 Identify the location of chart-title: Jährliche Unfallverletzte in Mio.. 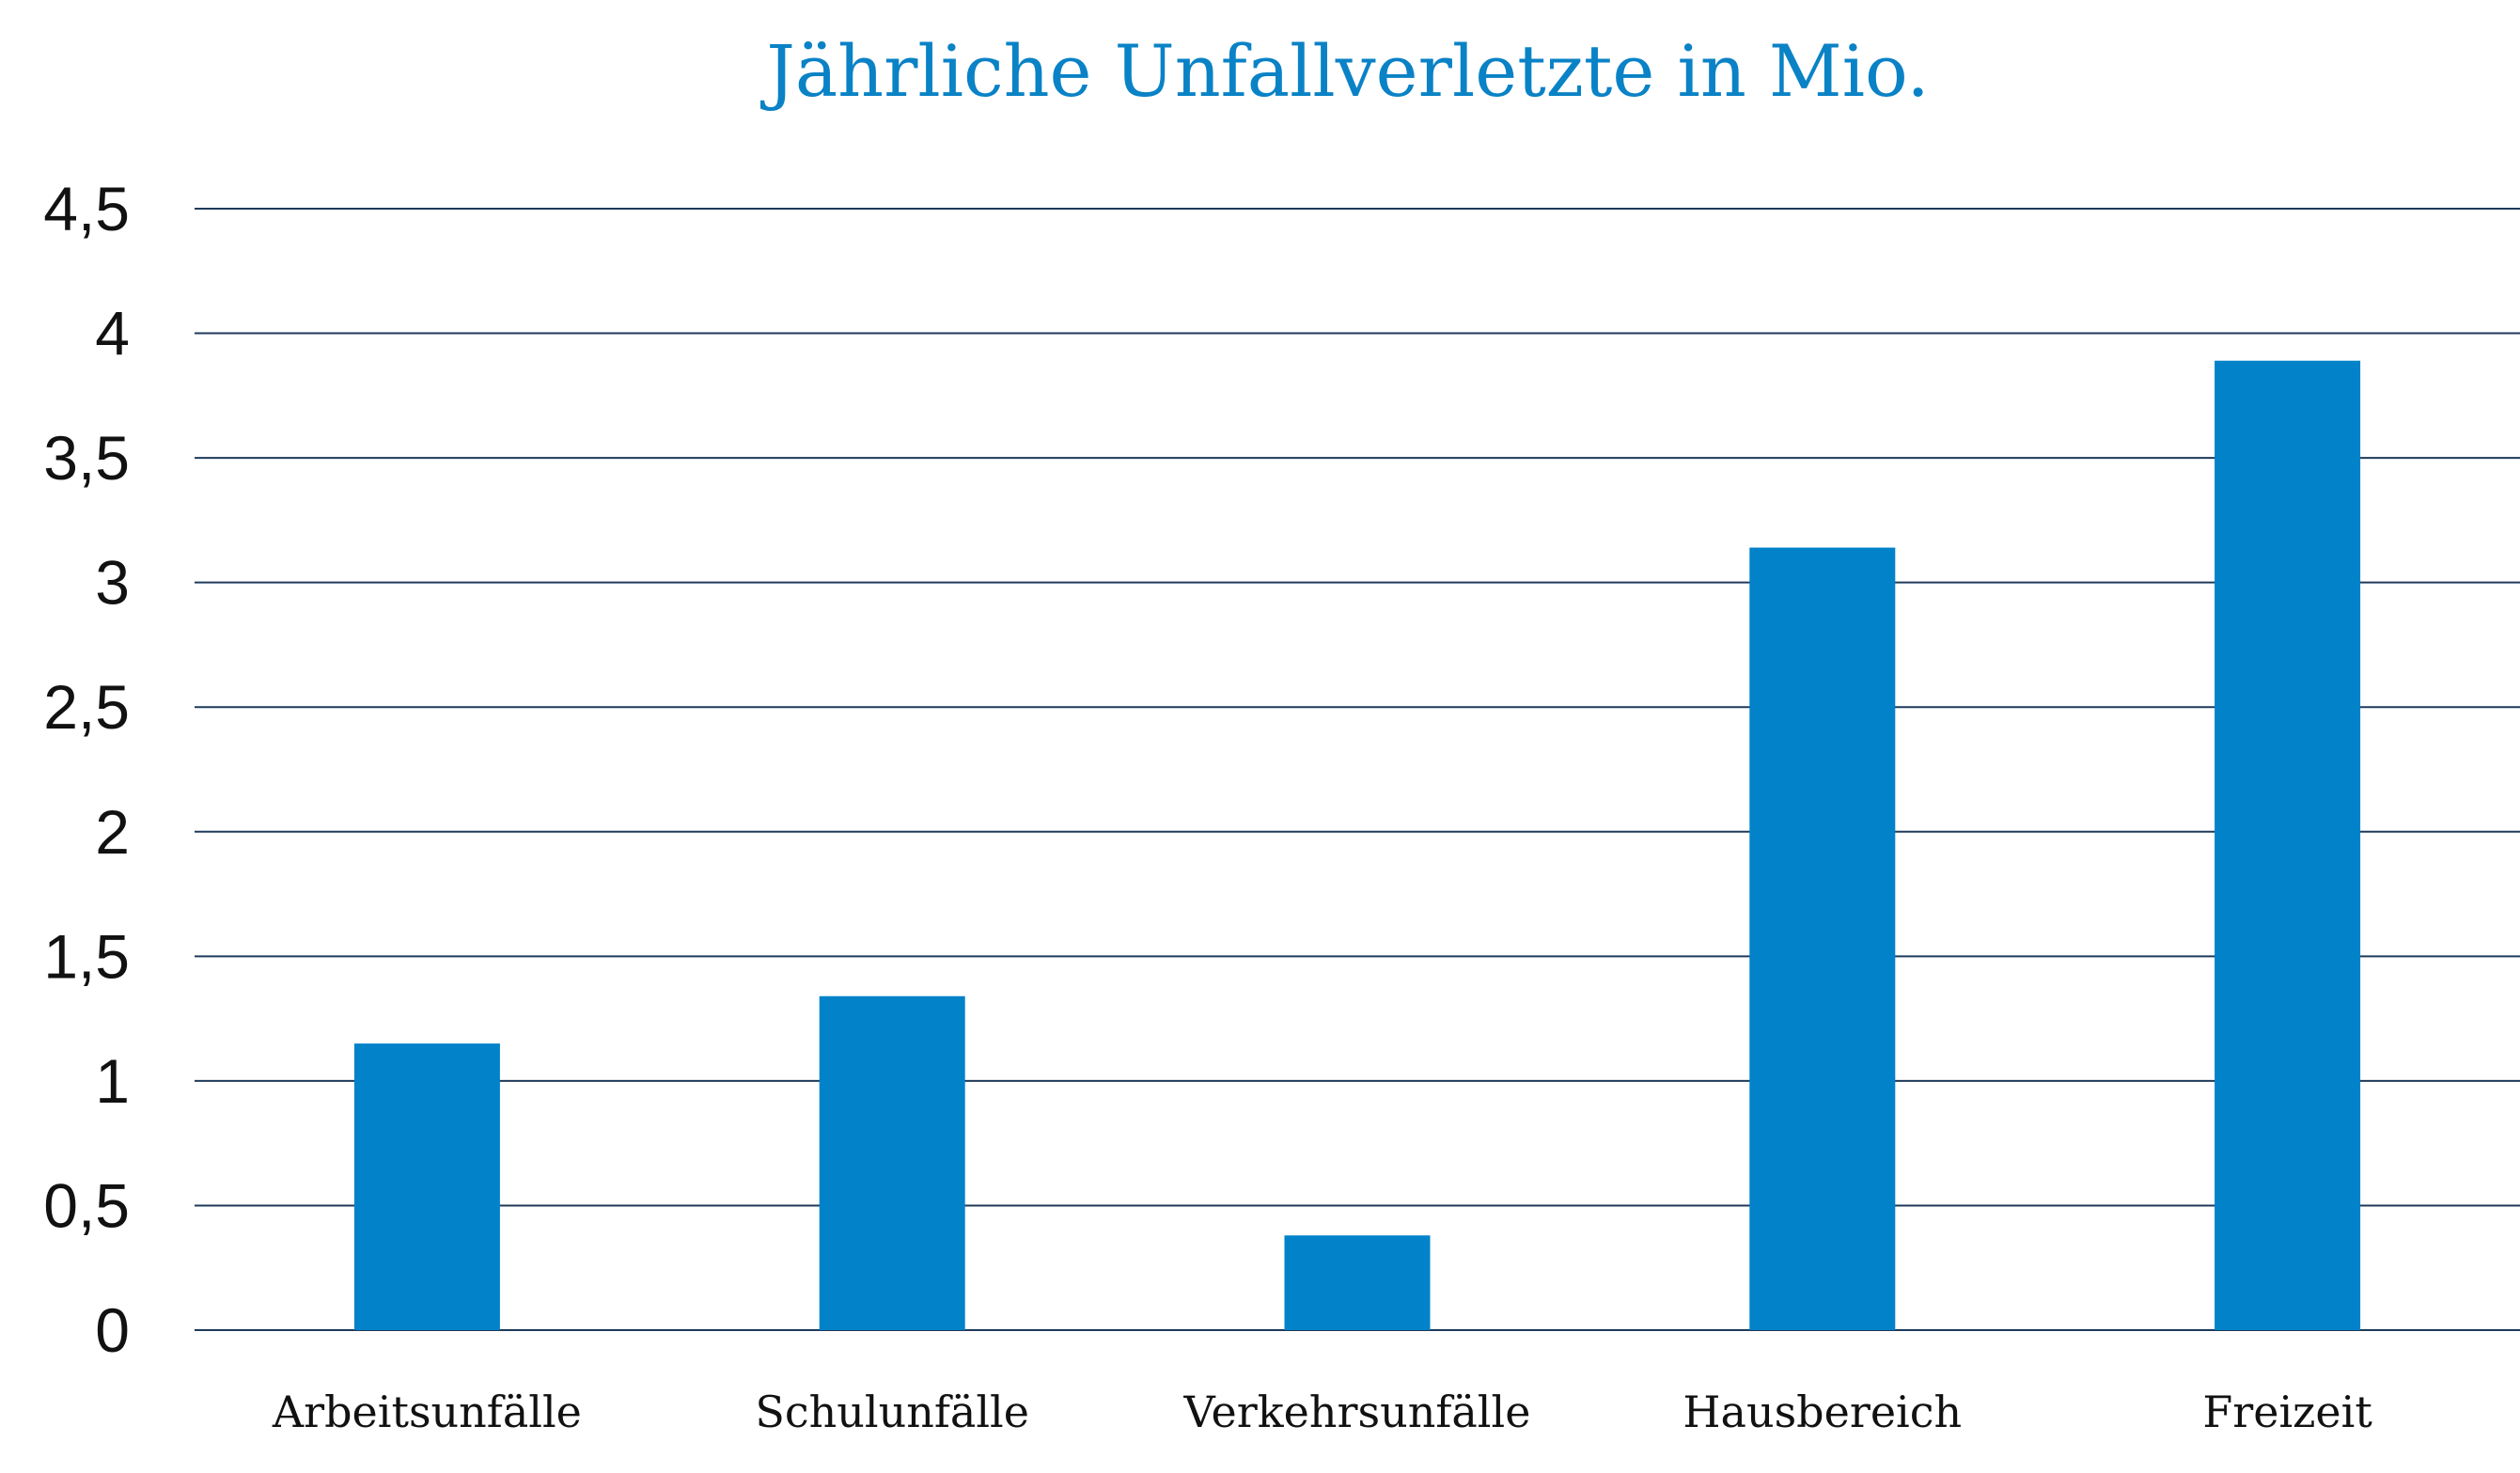
(1344, 71).